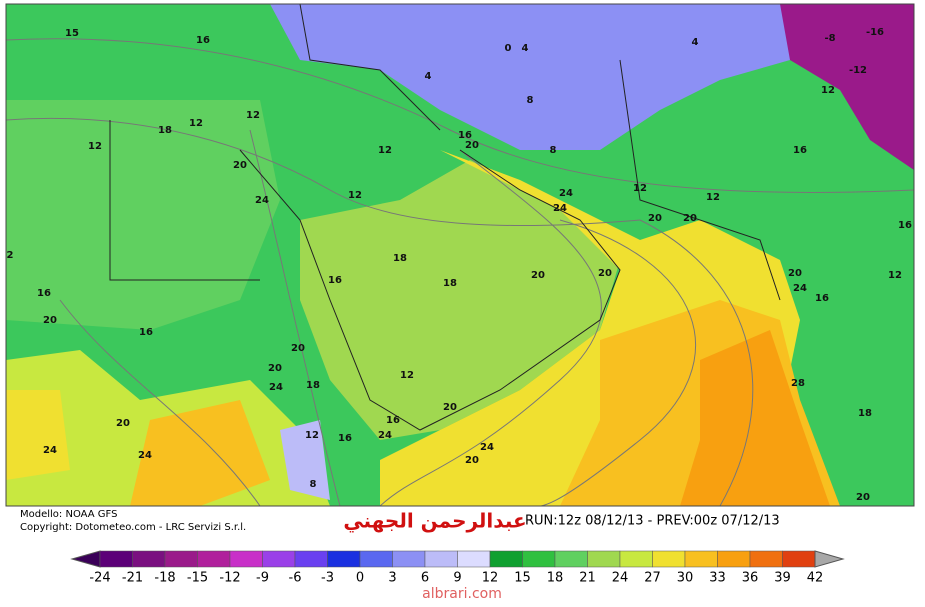  What do you see at coordinates (38, 435) in the screenshot?
I see `africa-warm` at bounding box center [38, 435].